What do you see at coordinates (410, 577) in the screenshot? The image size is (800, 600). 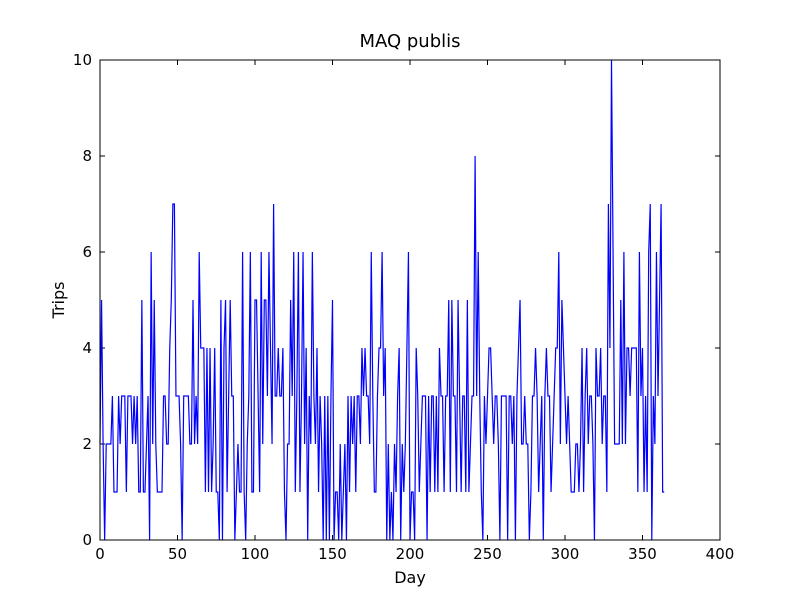 I see `x-axis-label: Day` at bounding box center [410, 577].